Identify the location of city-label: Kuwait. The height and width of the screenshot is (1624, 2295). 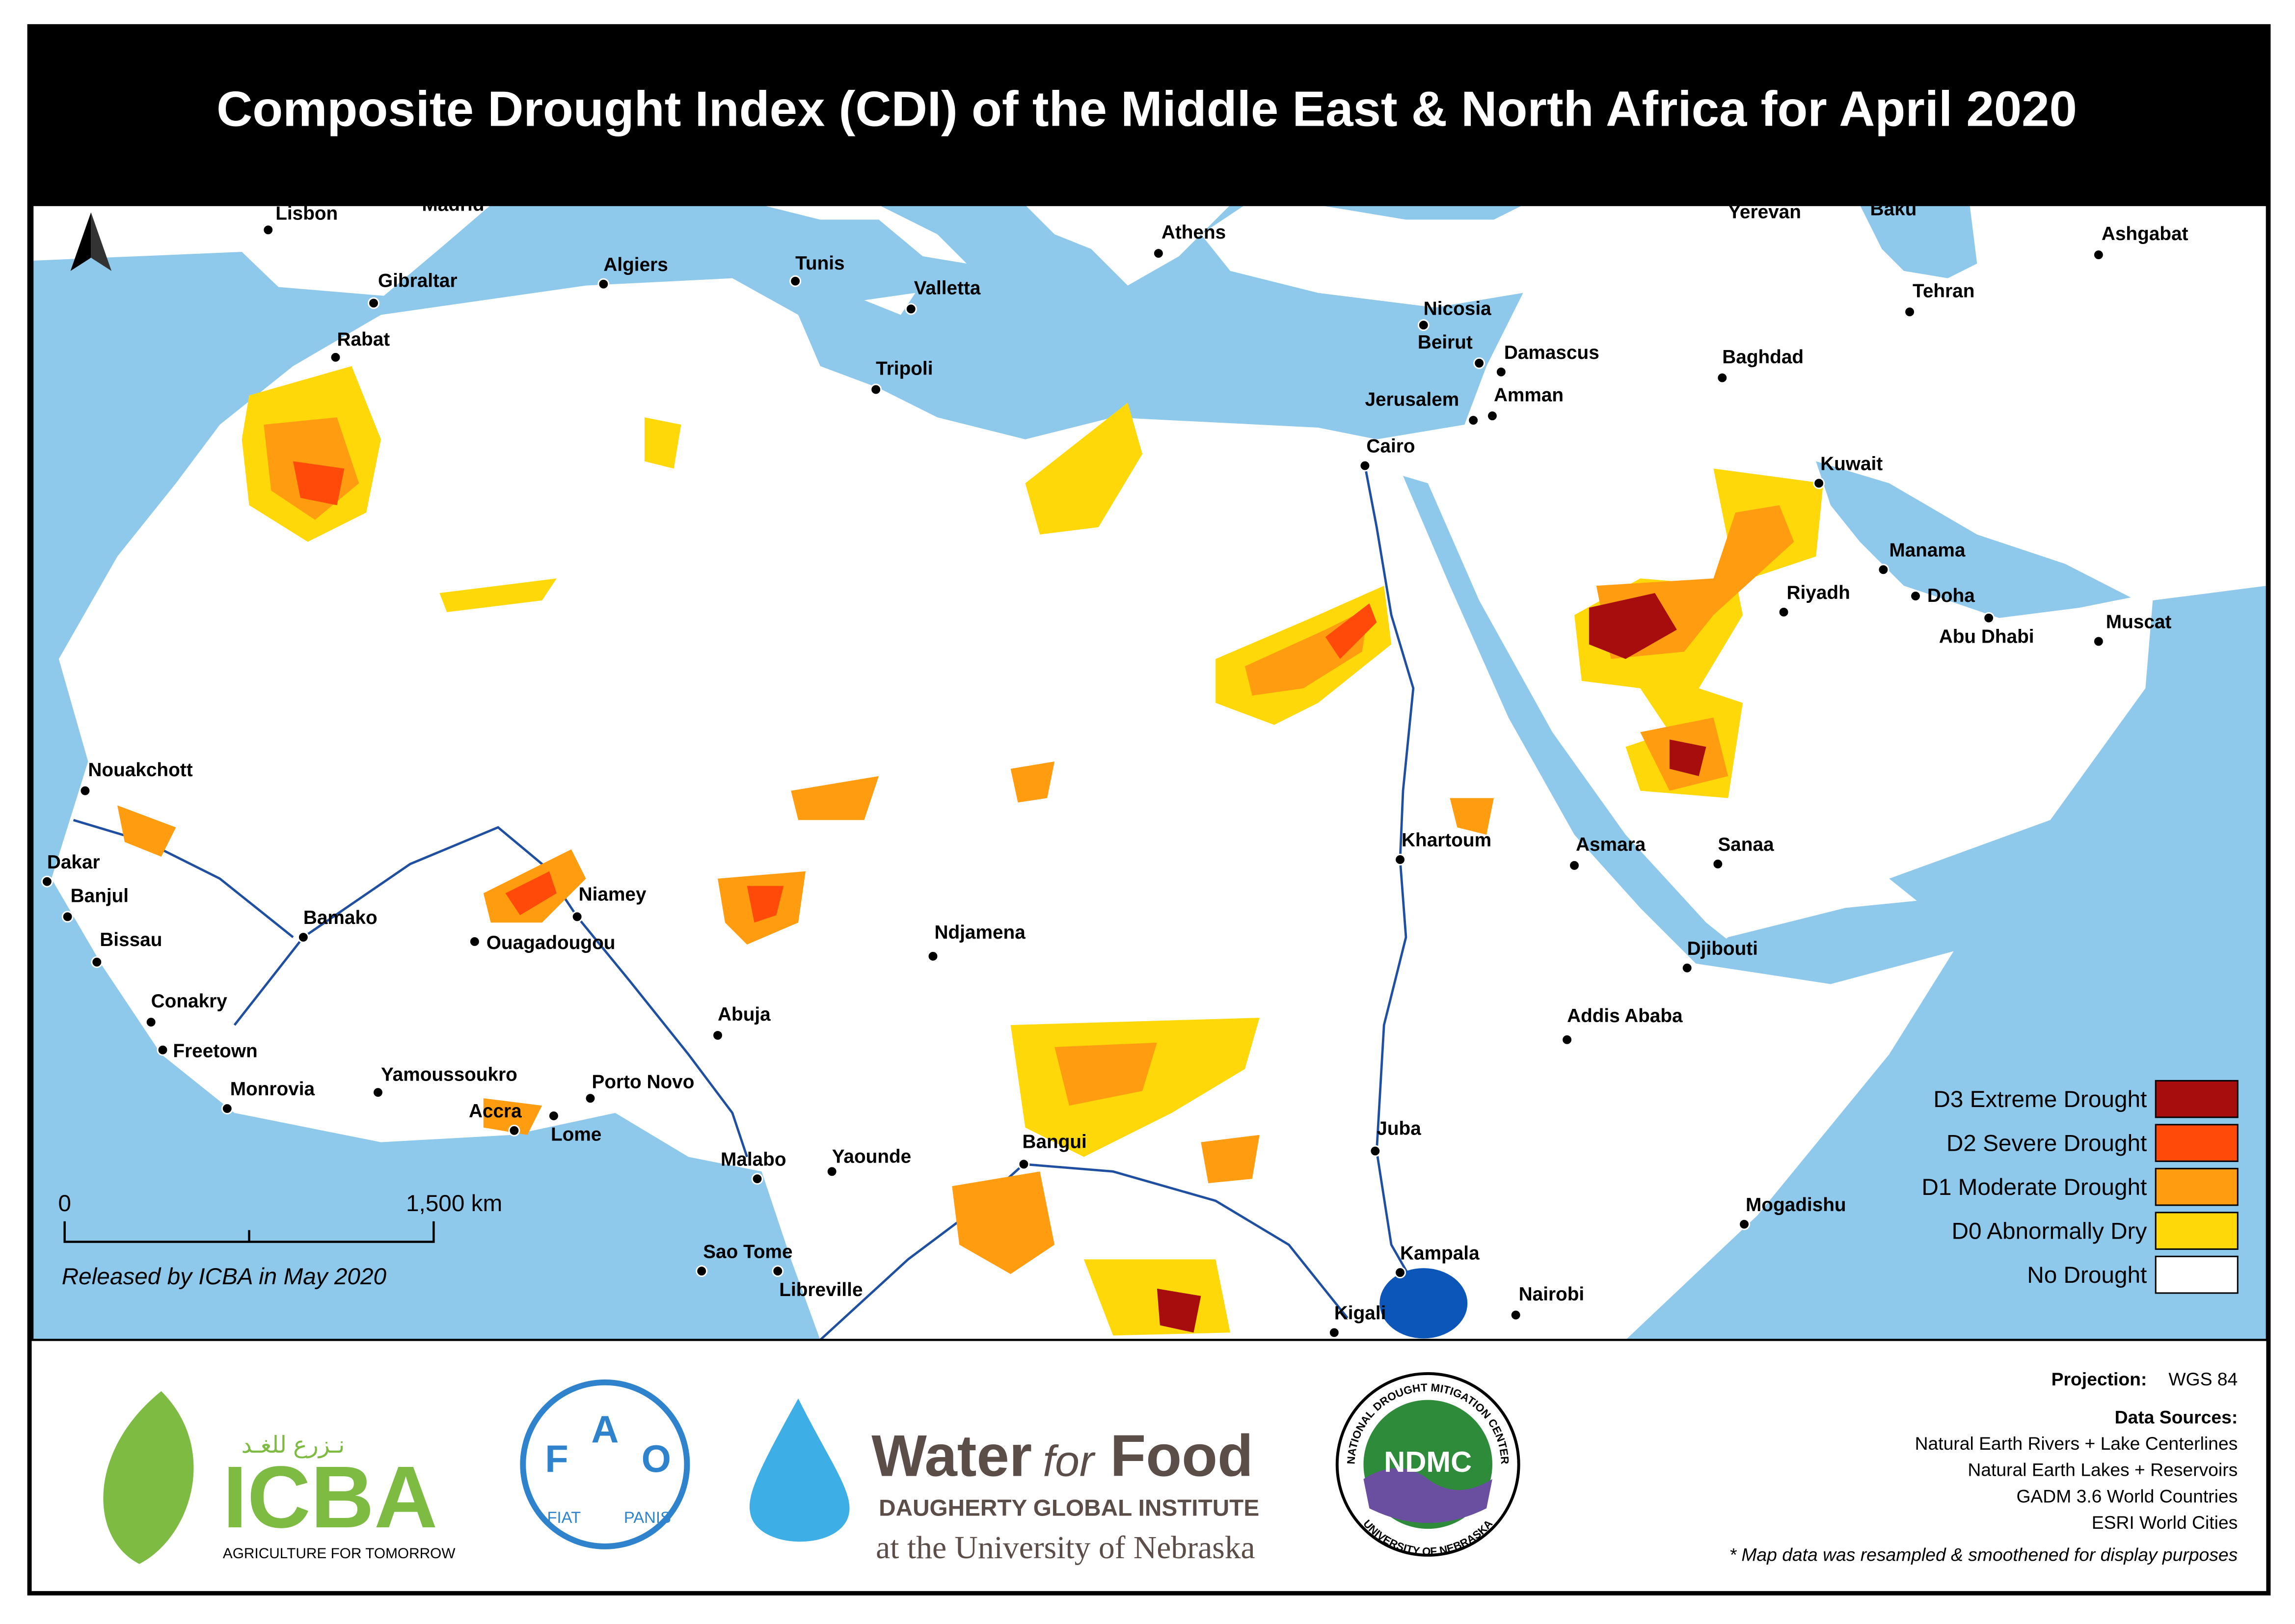
(1852, 464).